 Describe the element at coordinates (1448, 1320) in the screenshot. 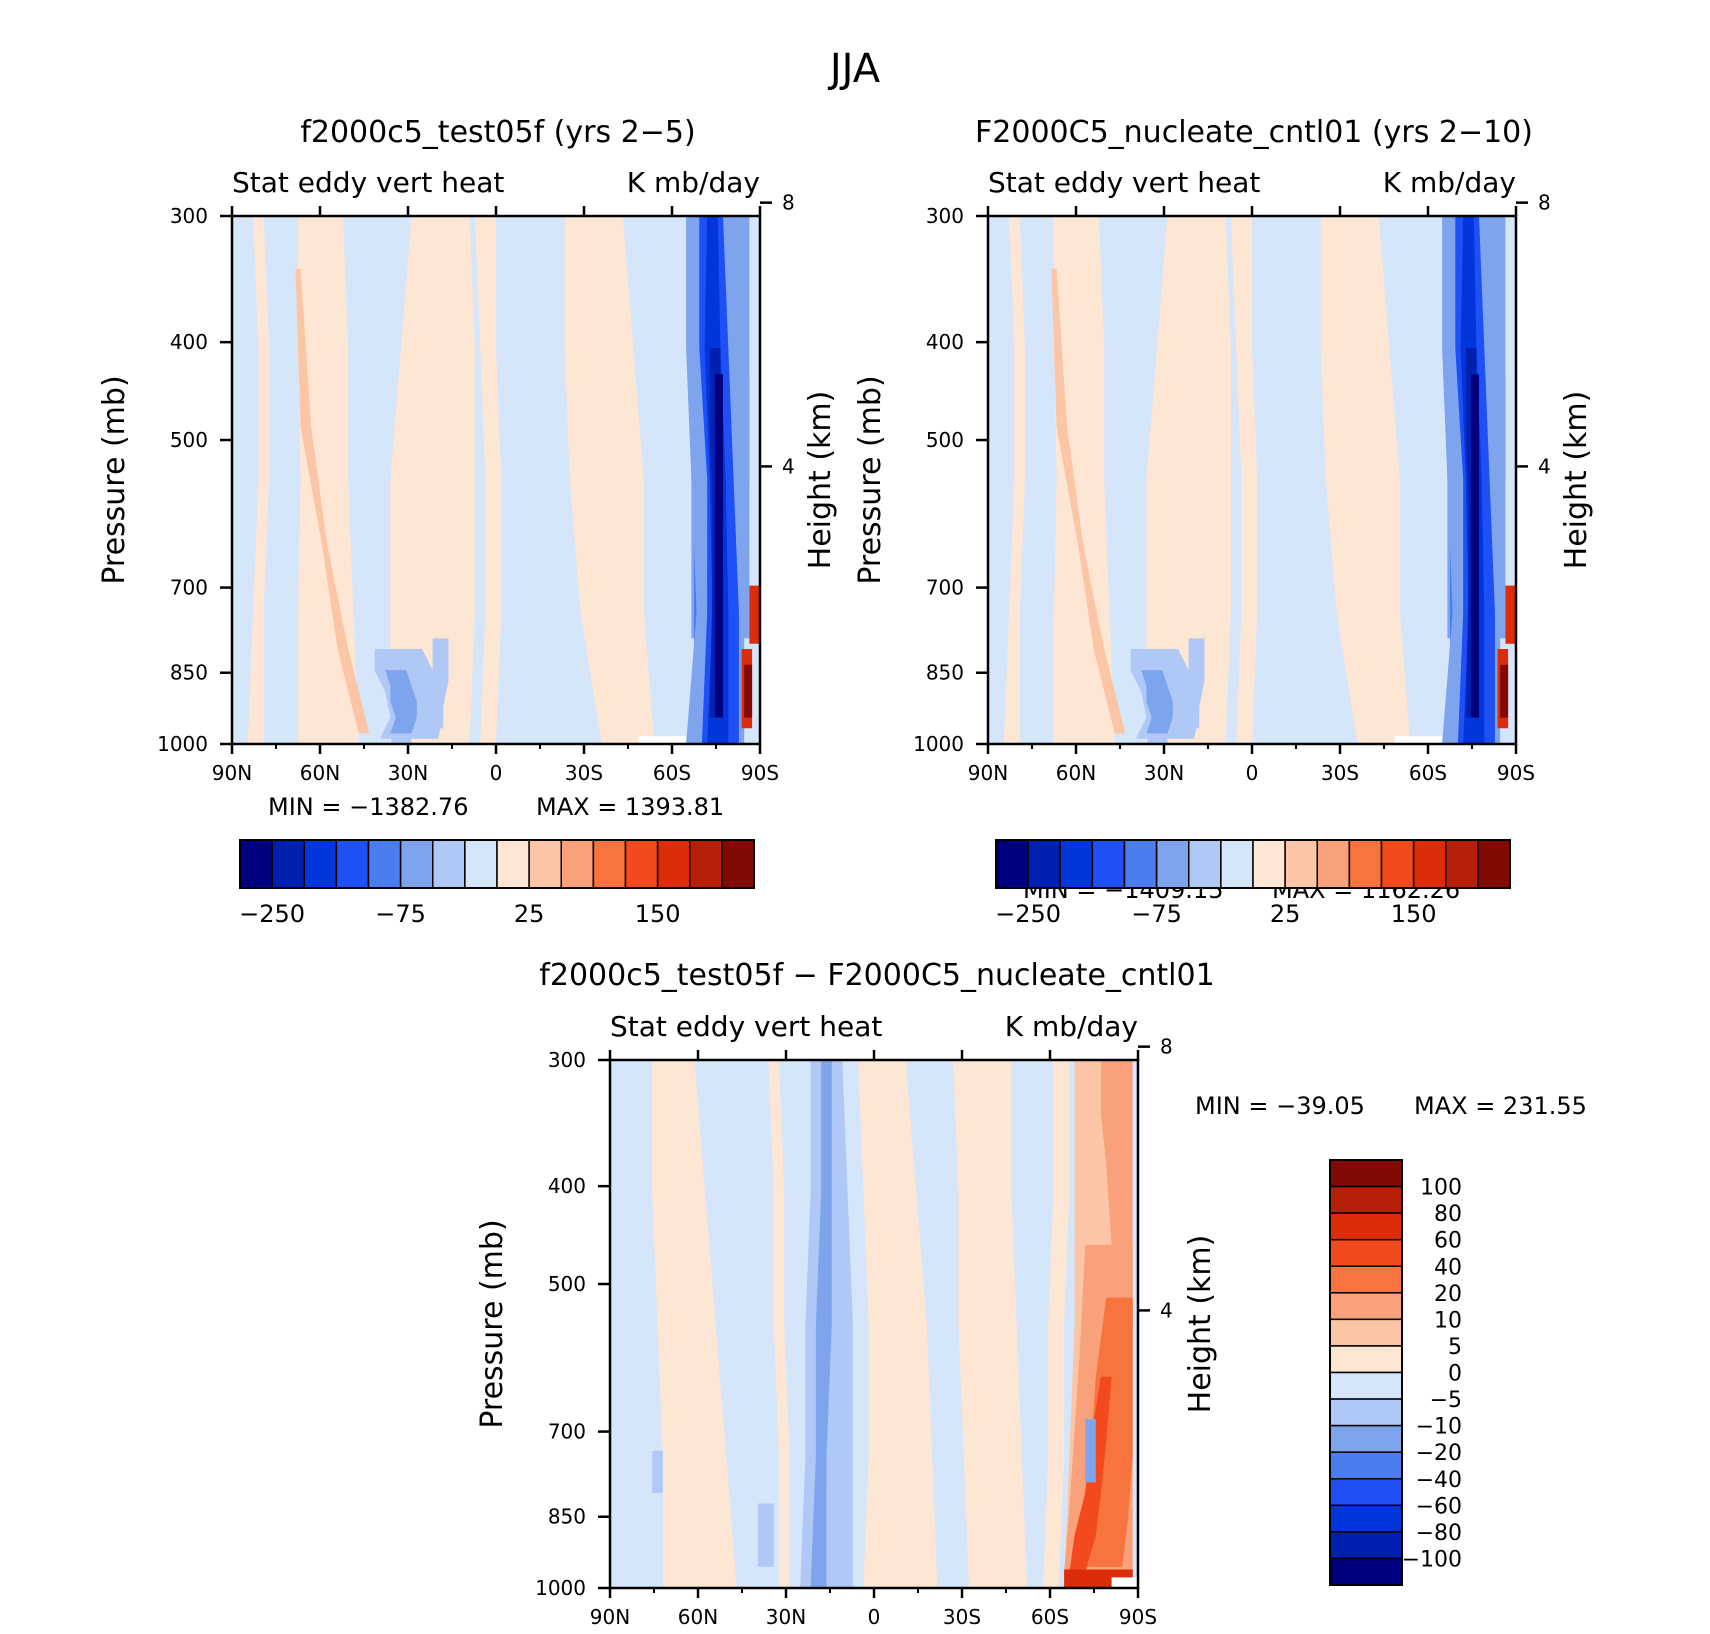

I see `colorbar-label: 10` at that location.